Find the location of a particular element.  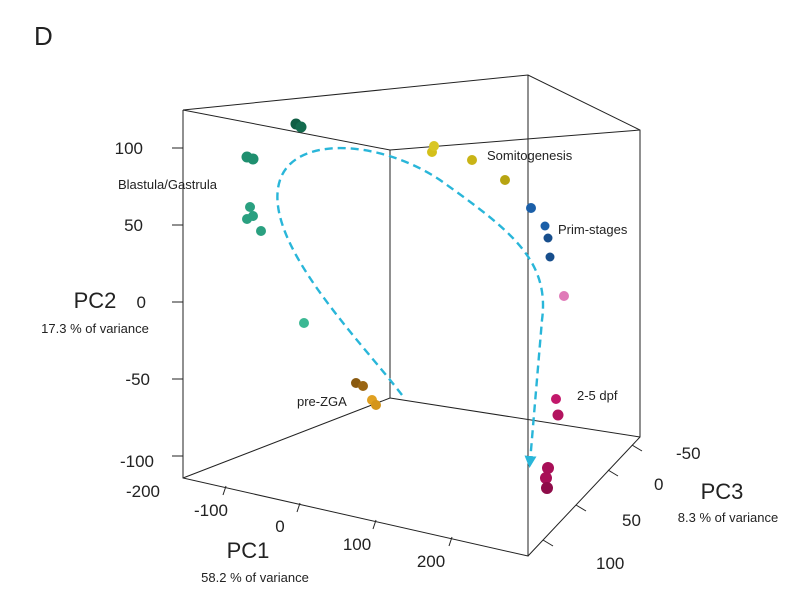

pc3-axis-title: PC3 is located at coordinates (722, 491).